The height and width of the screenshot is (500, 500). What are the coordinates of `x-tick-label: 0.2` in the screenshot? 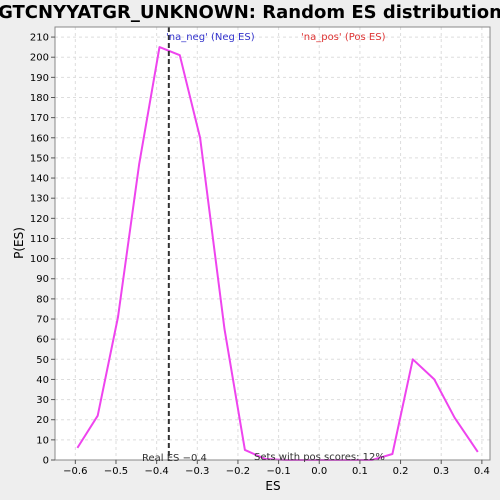 It's located at (401, 471).